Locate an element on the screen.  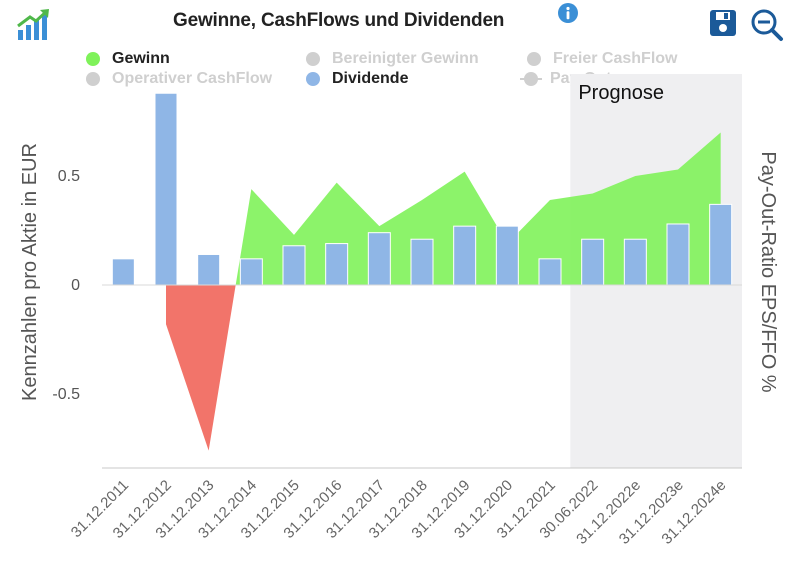
y-axis-tick-labels: -0.5 0 0.5 is located at coordinates (66, 285).